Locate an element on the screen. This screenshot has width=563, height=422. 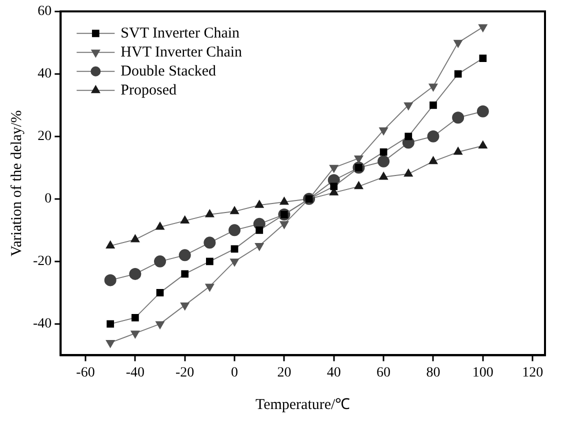
legend-label: Double Stacked is located at coordinates (168, 71).